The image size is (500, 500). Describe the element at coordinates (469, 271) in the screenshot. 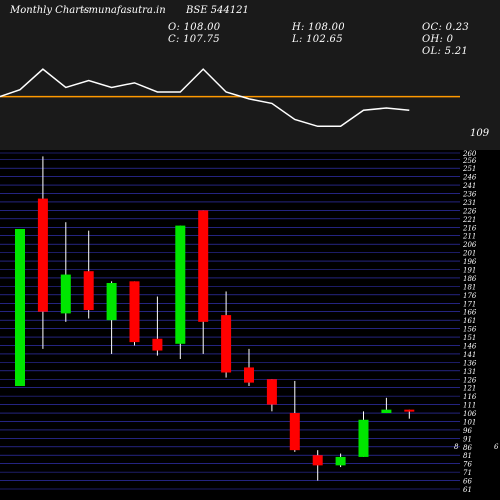

I see `y-tick-label: 191` at that location.